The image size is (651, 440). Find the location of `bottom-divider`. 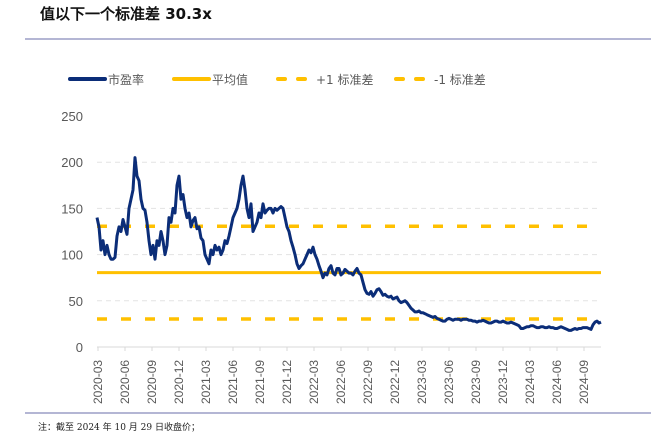

bottom-divider is located at coordinates (338, 413).